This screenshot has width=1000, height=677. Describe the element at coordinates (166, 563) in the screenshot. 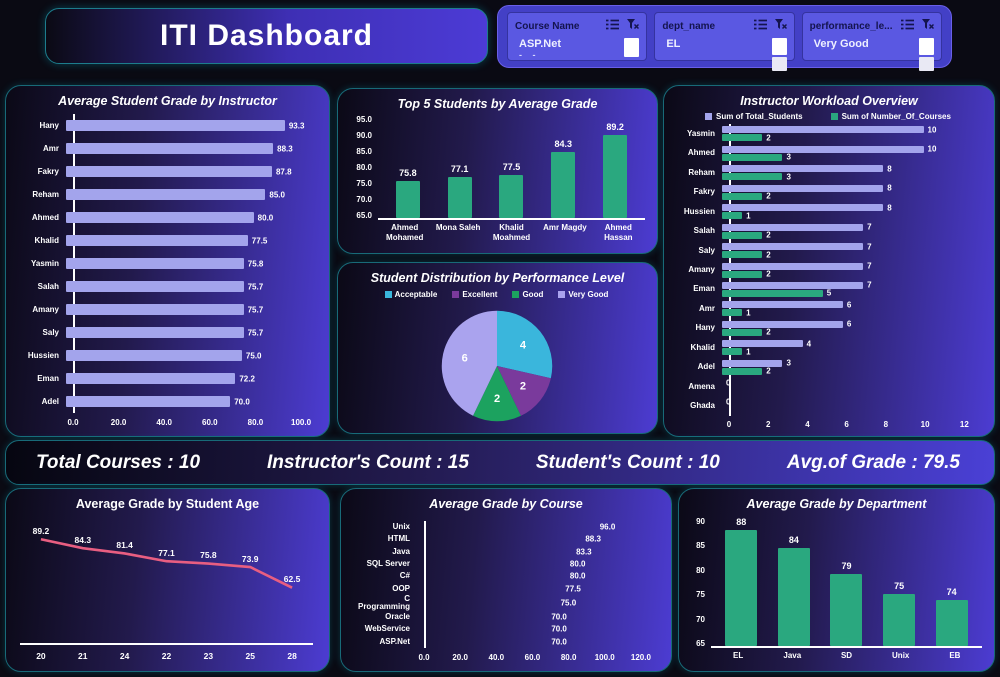

I see `line-series` at that location.